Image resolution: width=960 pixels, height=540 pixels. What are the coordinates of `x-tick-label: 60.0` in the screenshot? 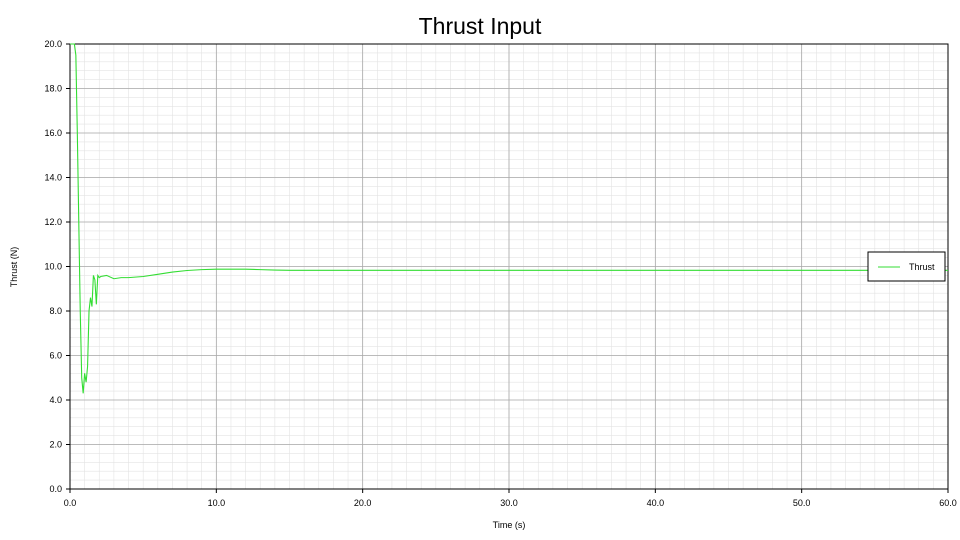 It's located at (948, 503).